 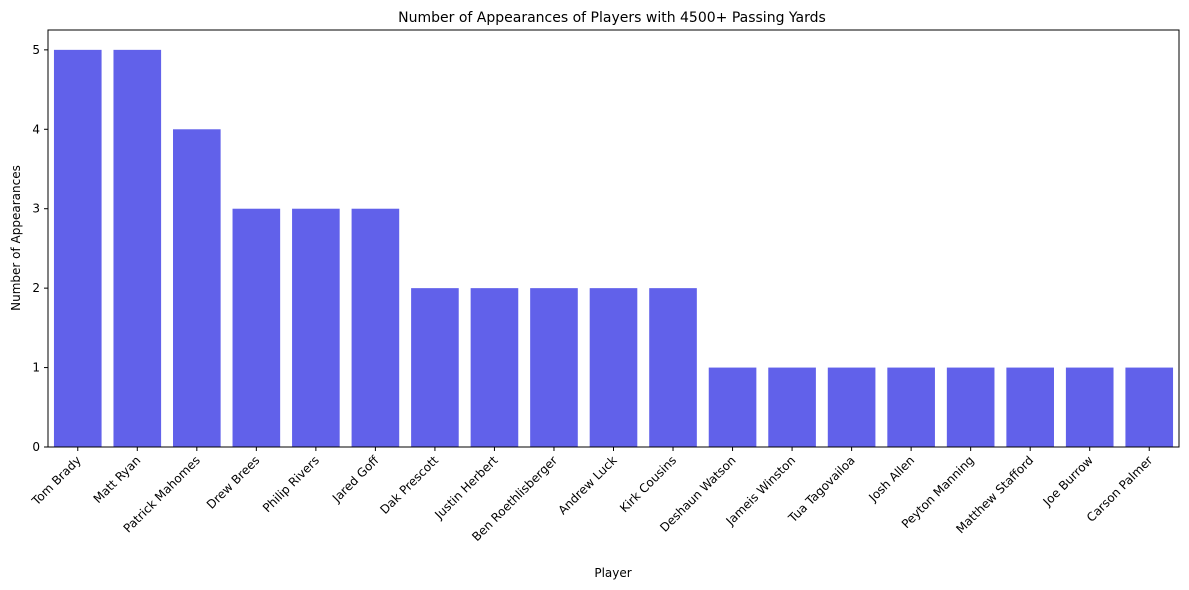 What do you see at coordinates (36, 209) in the screenshot?
I see `y-tick-label: 3` at bounding box center [36, 209].